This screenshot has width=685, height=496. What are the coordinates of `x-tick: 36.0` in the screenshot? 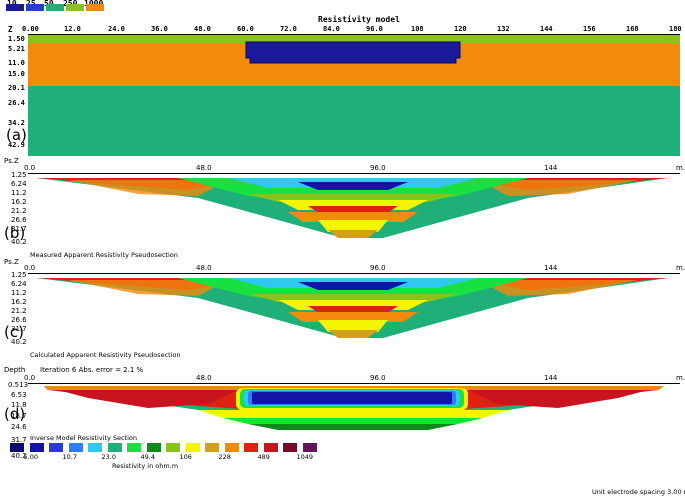 It's located at (159, 29).